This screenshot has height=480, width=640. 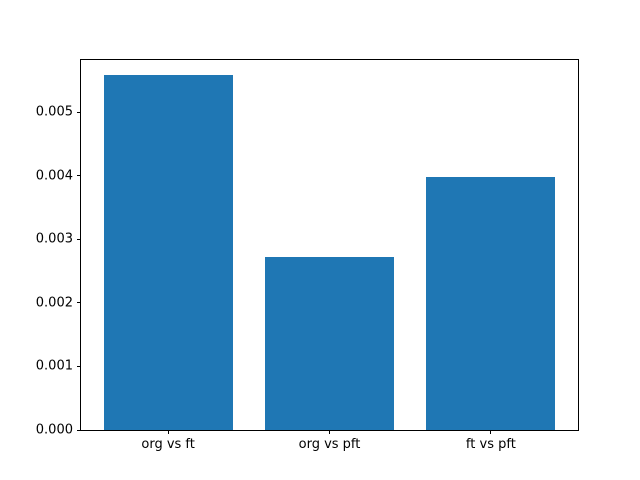 What do you see at coordinates (54, 112) in the screenshot?
I see `y-tick-label: 0.005` at bounding box center [54, 112].